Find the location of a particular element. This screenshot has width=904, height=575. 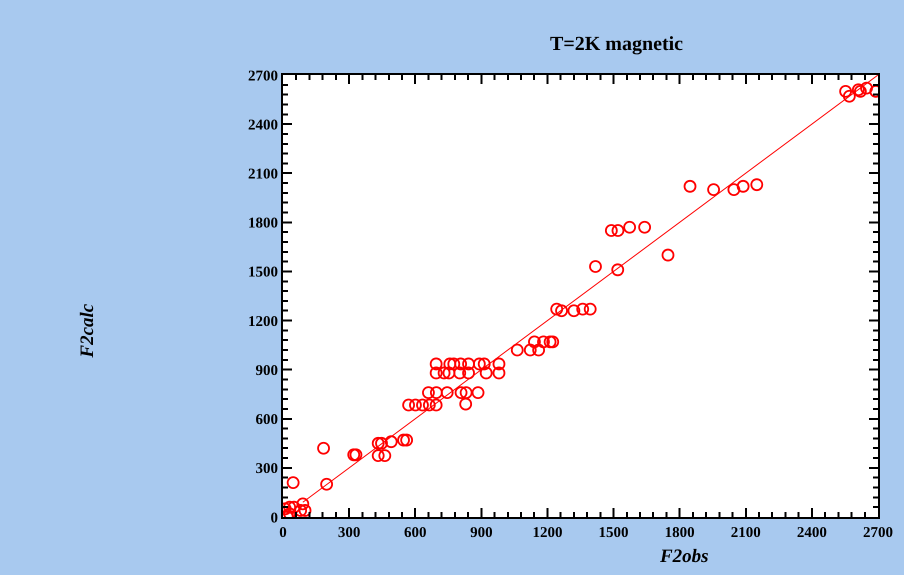

x-tick-label: 600 is located at coordinates (415, 533).